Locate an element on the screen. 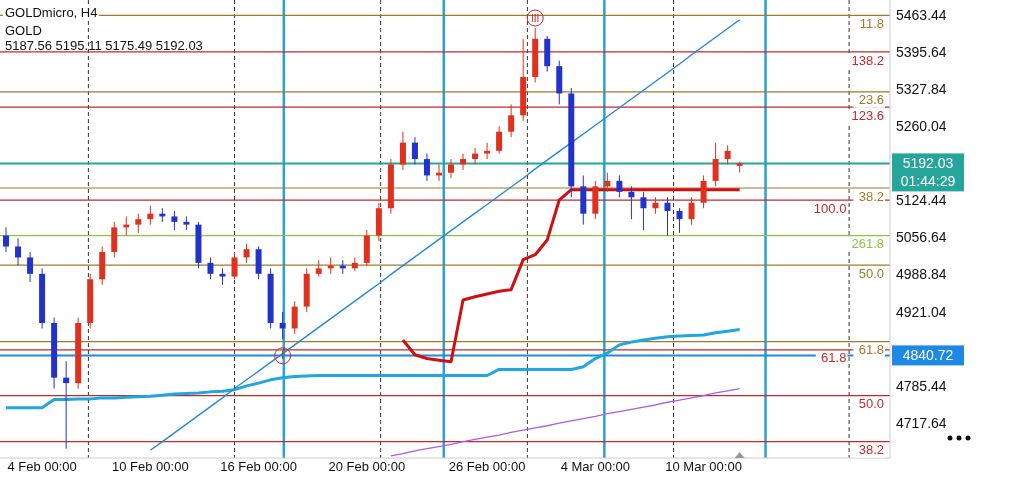  y-tick-label: 5124.44 is located at coordinates (921, 200).